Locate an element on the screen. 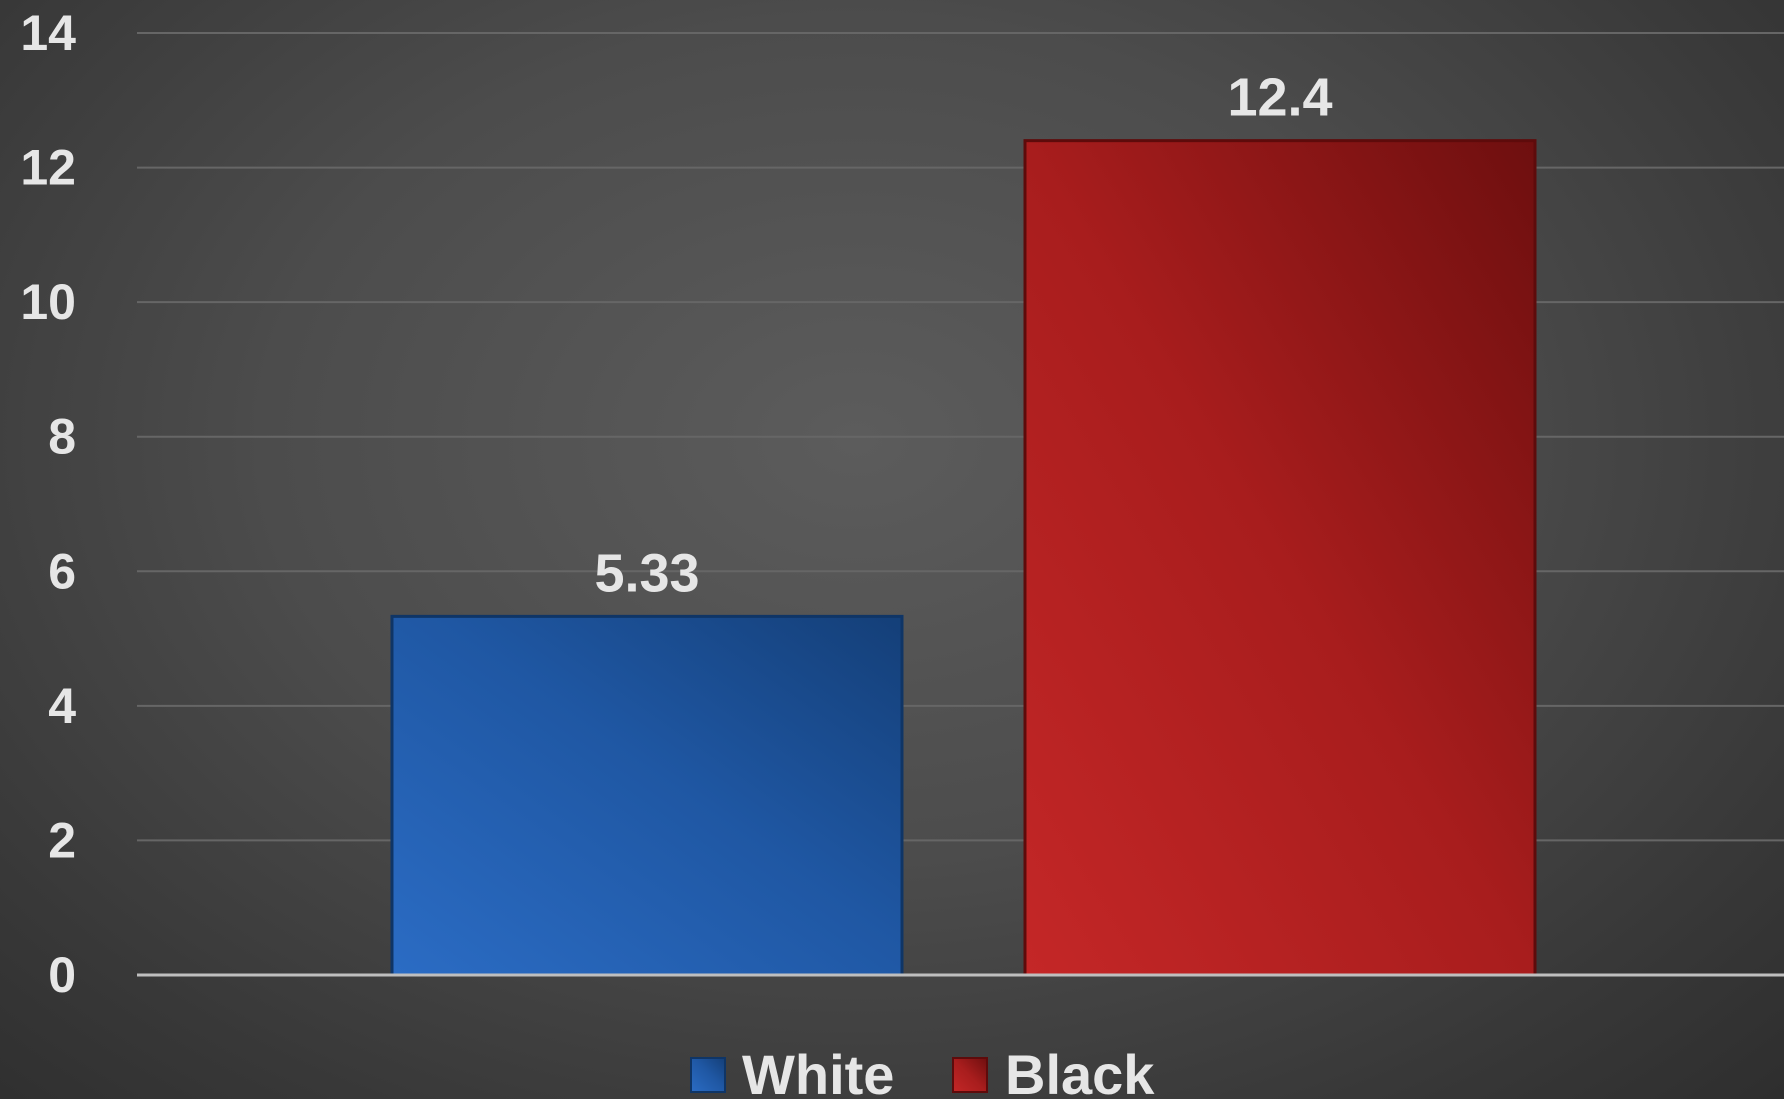 Image resolution: width=1784 pixels, height=1099 pixels. legend-swatch-black is located at coordinates (970, 1075).